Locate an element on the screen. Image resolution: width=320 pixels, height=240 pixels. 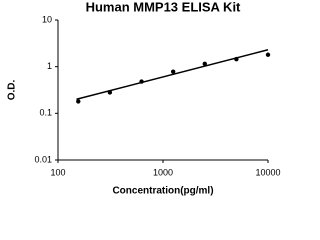
x-axis-label: Concentration(pg/ml) is located at coordinates (162, 191).